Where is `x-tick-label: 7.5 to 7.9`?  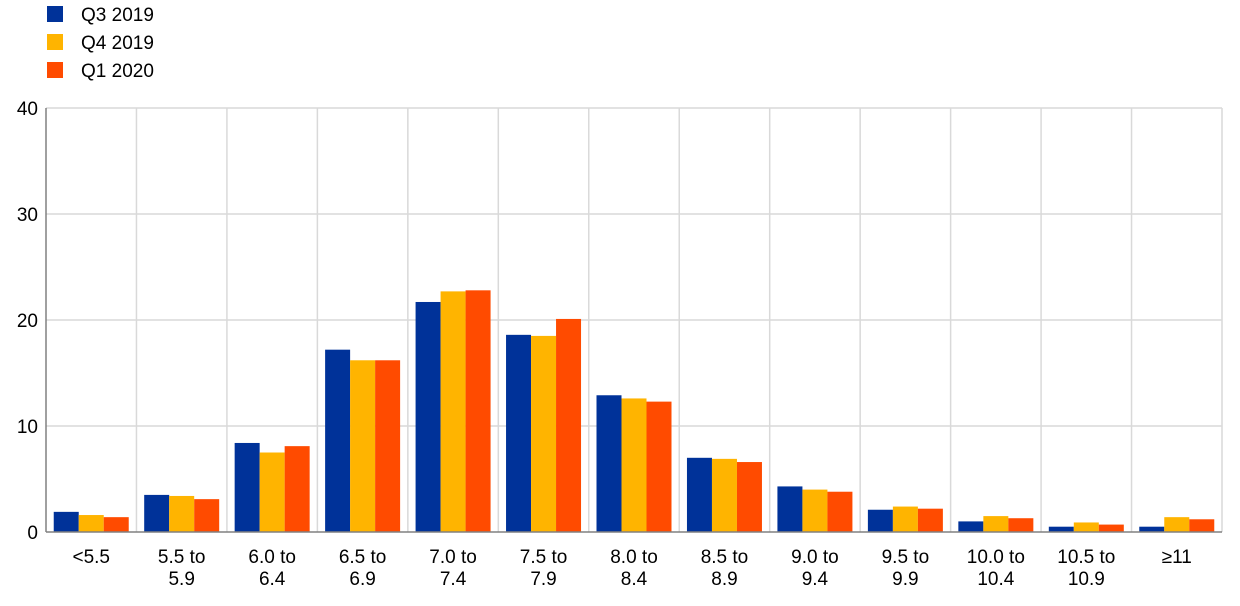
x-tick-label: 7.5 to 7.9 is located at coordinates (544, 568).